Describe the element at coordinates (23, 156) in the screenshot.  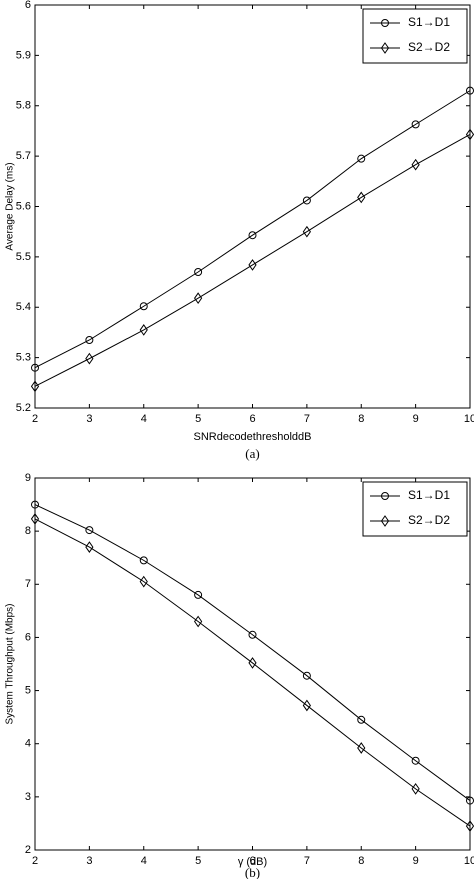
I see `y-tick-label: 5.7` at that location.